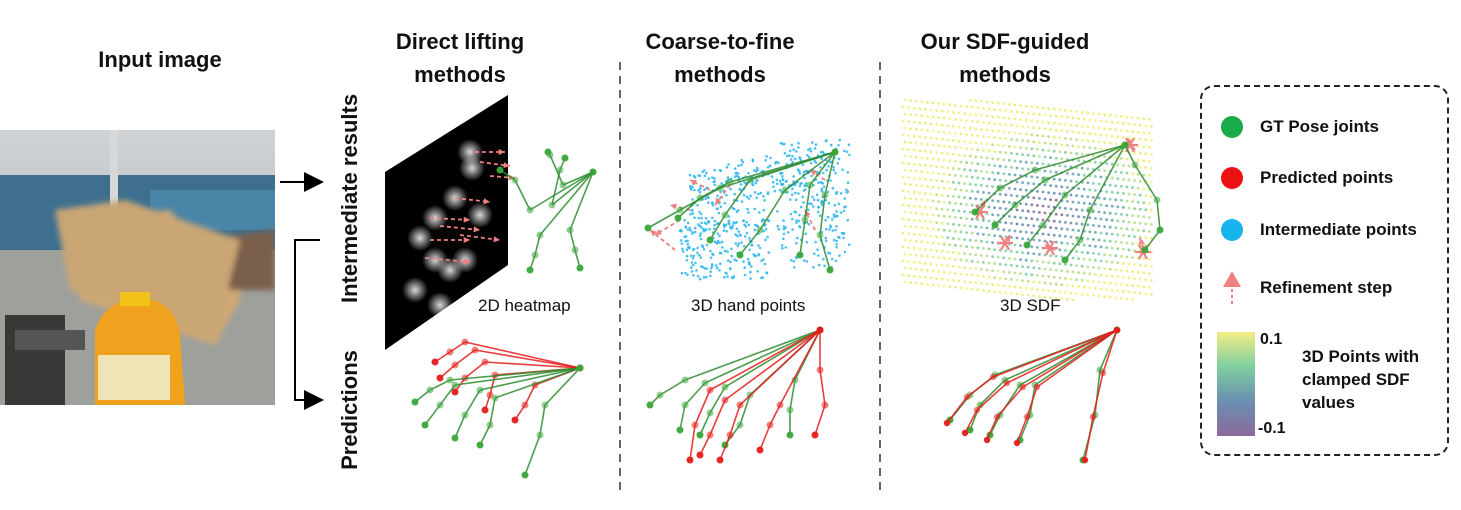  Describe the element at coordinates (465, 357) in the screenshot. I see `pred-col1-bone` at that location.